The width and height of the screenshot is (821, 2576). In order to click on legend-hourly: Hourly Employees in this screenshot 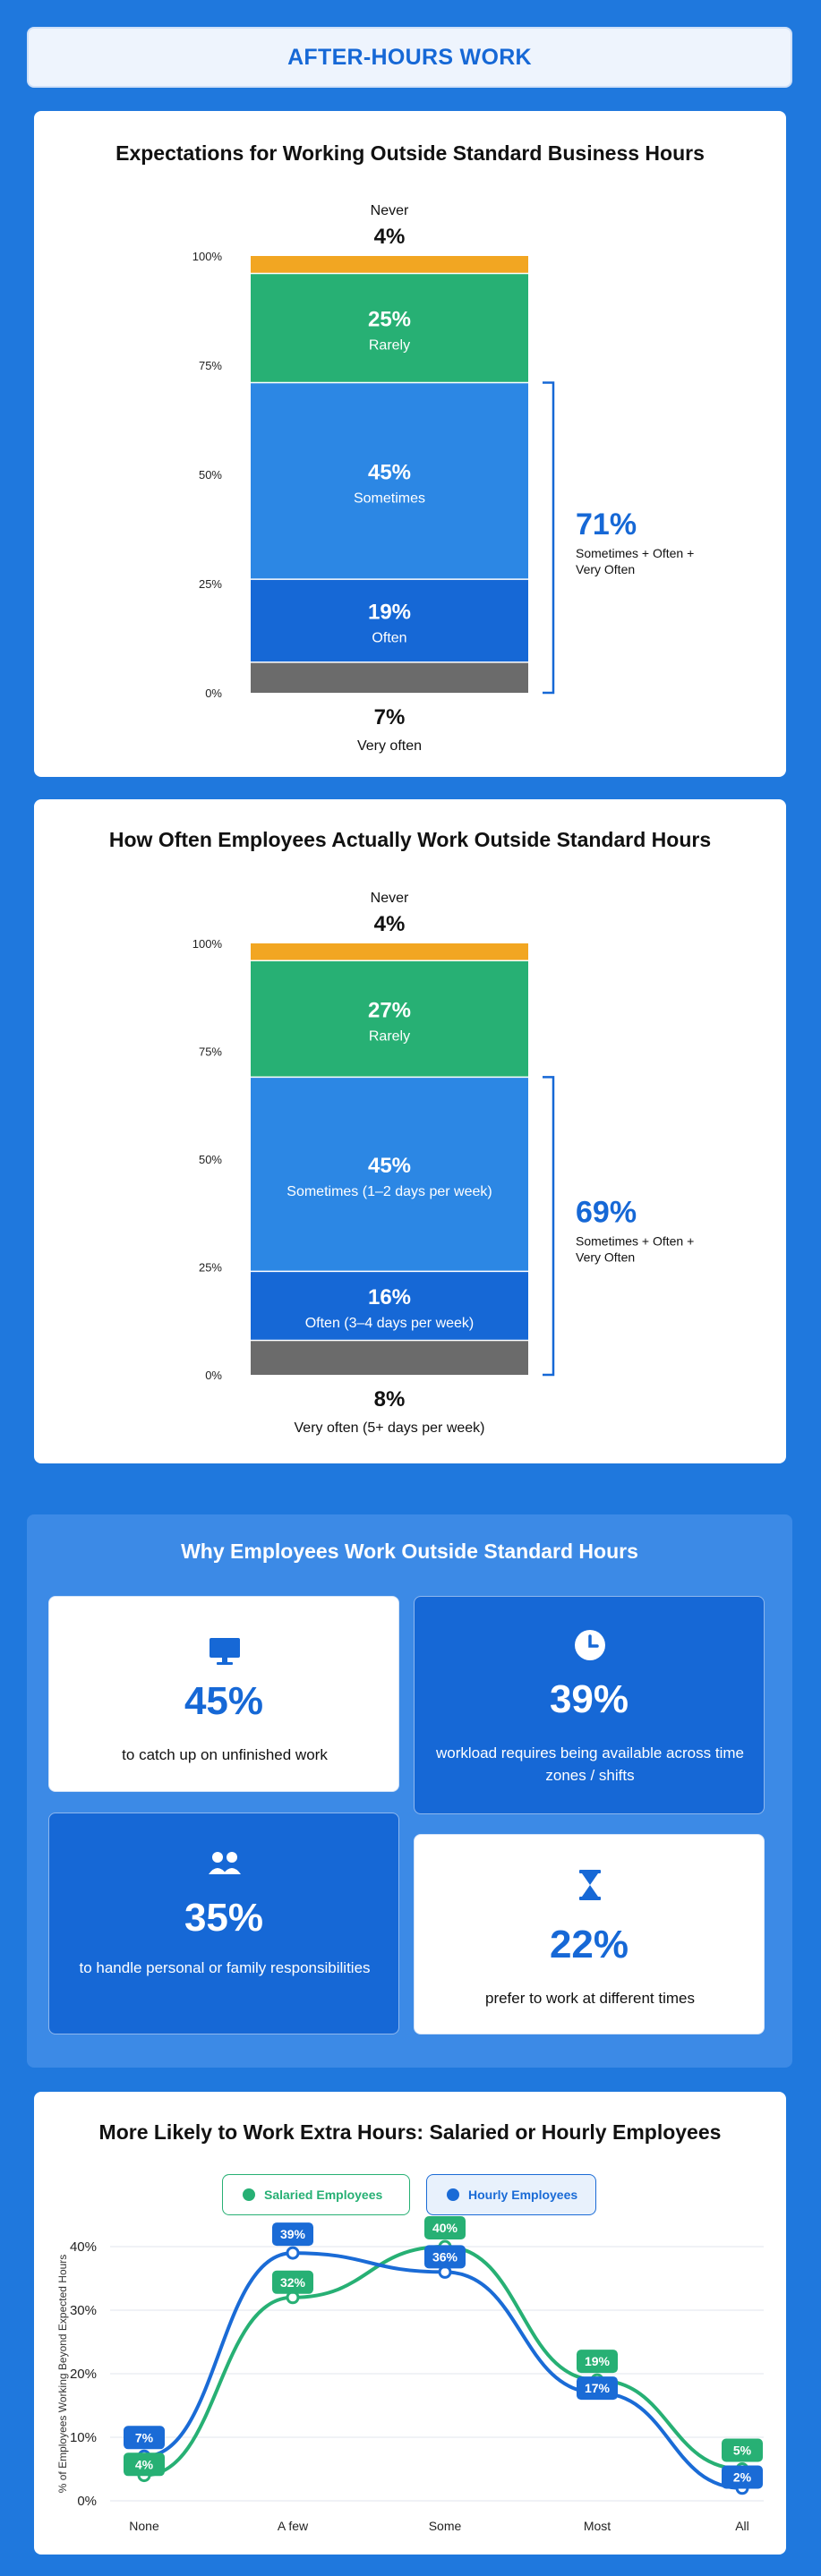, I will do `click(511, 2194)`.